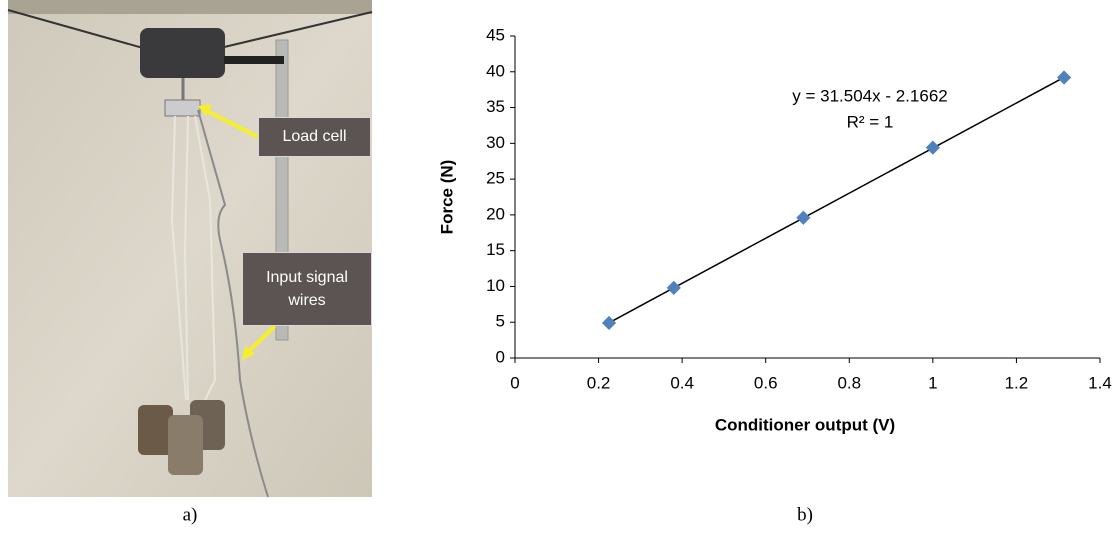 This screenshot has width=1112, height=533. What do you see at coordinates (805, 424) in the screenshot?
I see `x-axis-label: Conditioner output (V)` at bounding box center [805, 424].